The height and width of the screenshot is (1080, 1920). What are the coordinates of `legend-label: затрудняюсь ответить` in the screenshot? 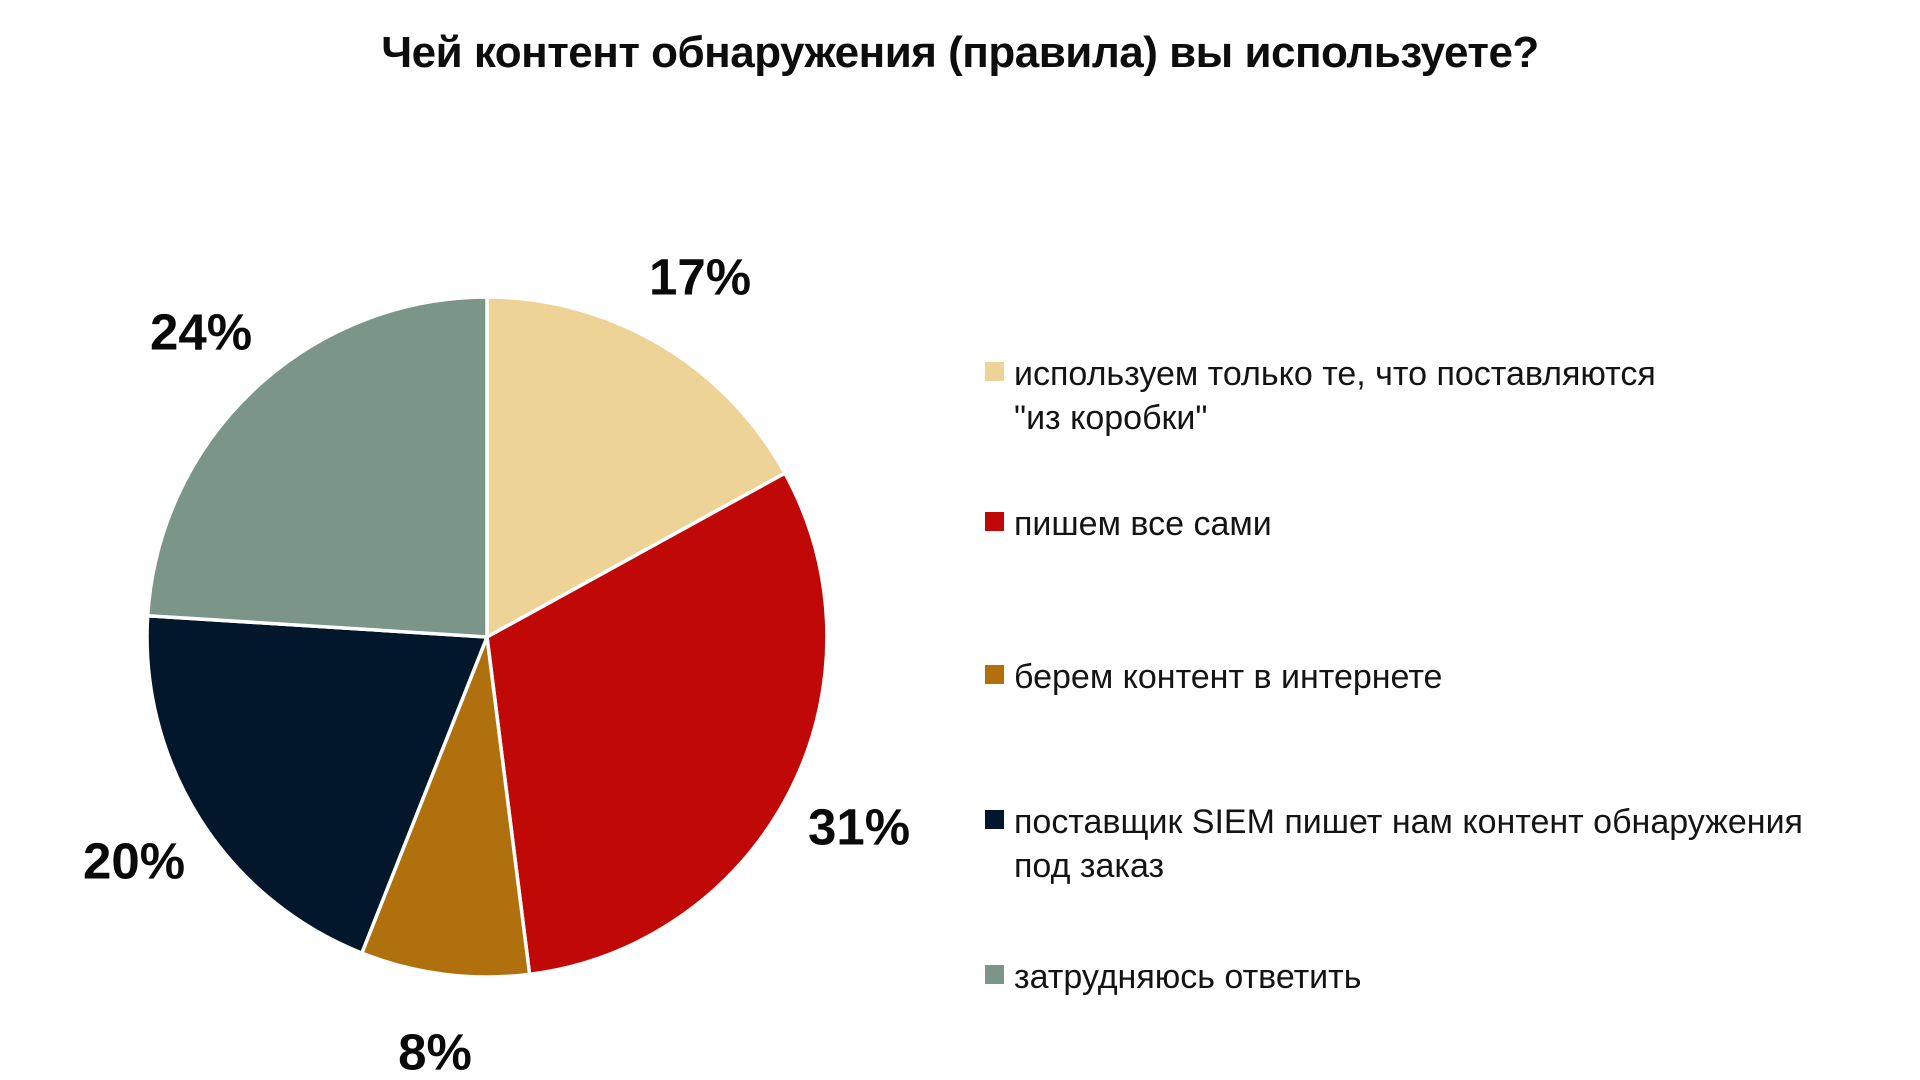 It's located at (1188, 977).